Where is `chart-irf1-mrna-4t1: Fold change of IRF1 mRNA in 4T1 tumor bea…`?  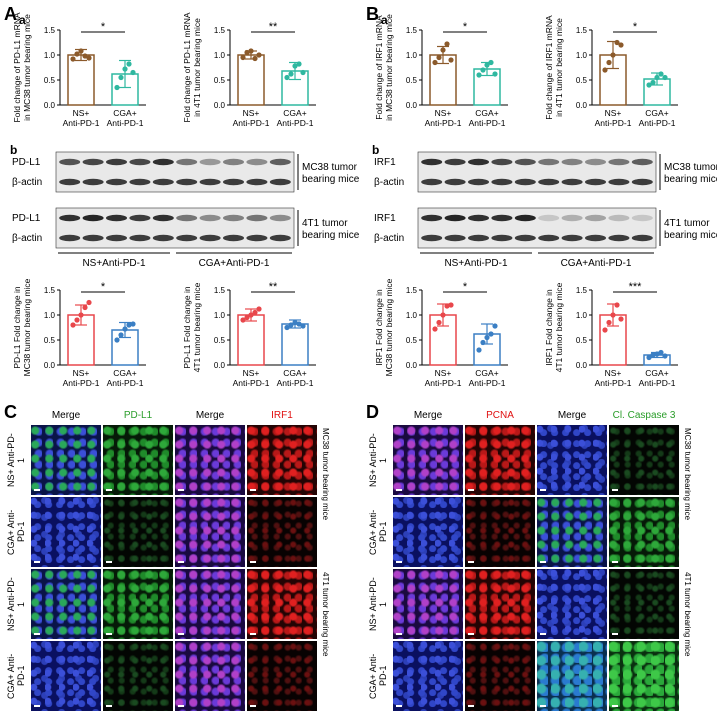 chart-irf1-mrna-4t1: Fold change of IRF1 mRNA in 4T1 tumor bea… is located at coordinates (611, 71).